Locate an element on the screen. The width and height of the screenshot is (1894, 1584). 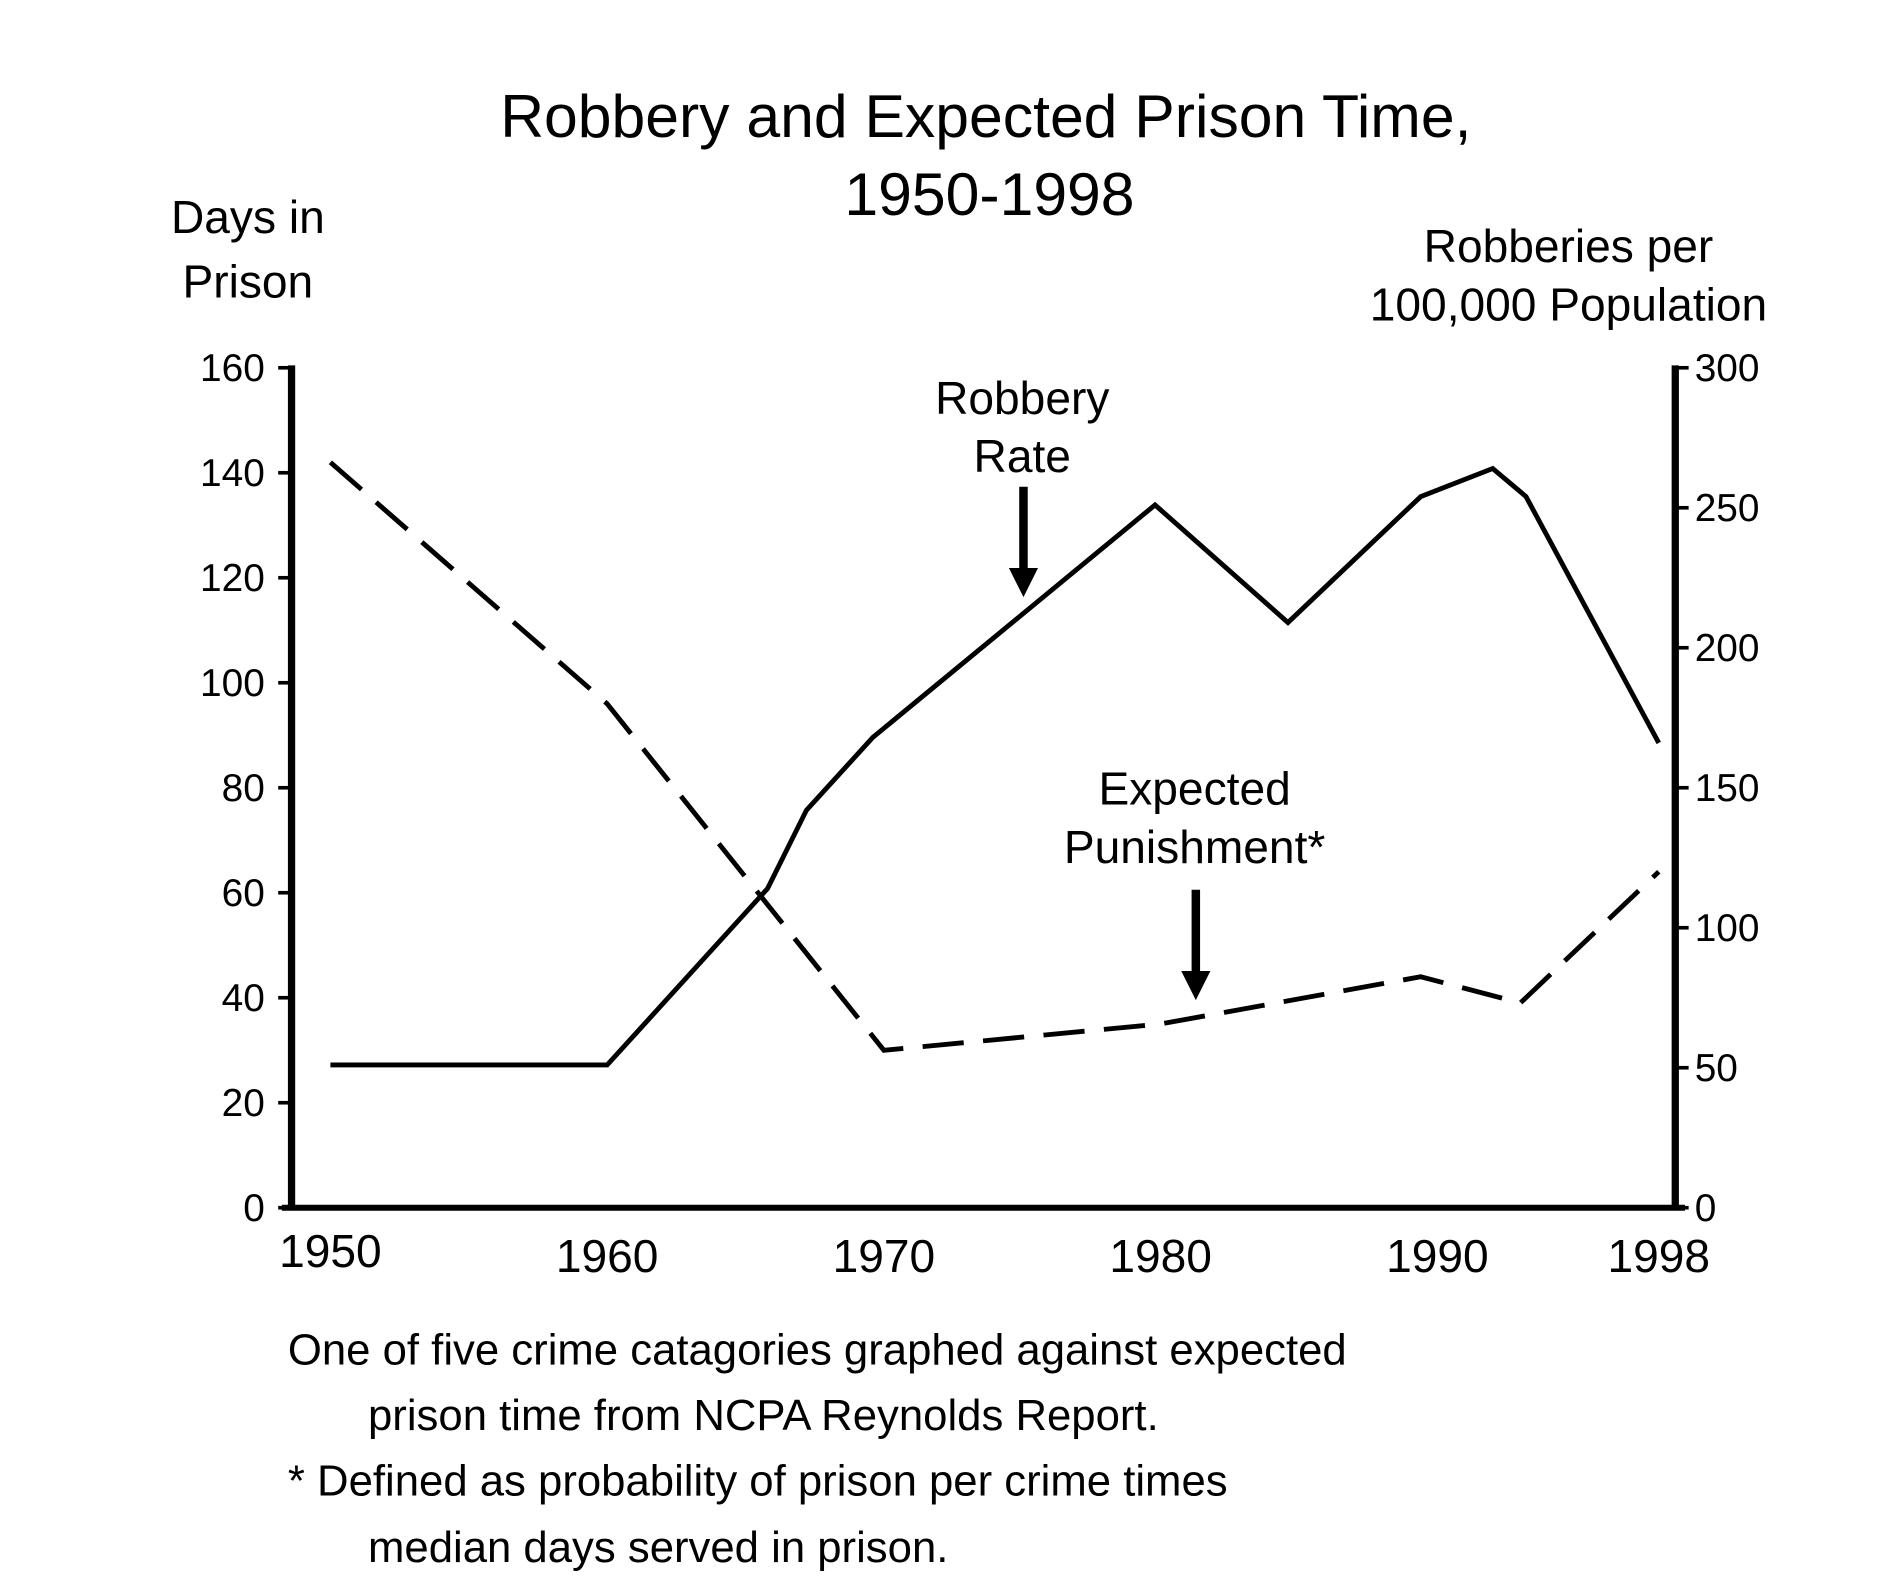
expected-punishment-label-2: Punishment* is located at coordinates (1194, 847).